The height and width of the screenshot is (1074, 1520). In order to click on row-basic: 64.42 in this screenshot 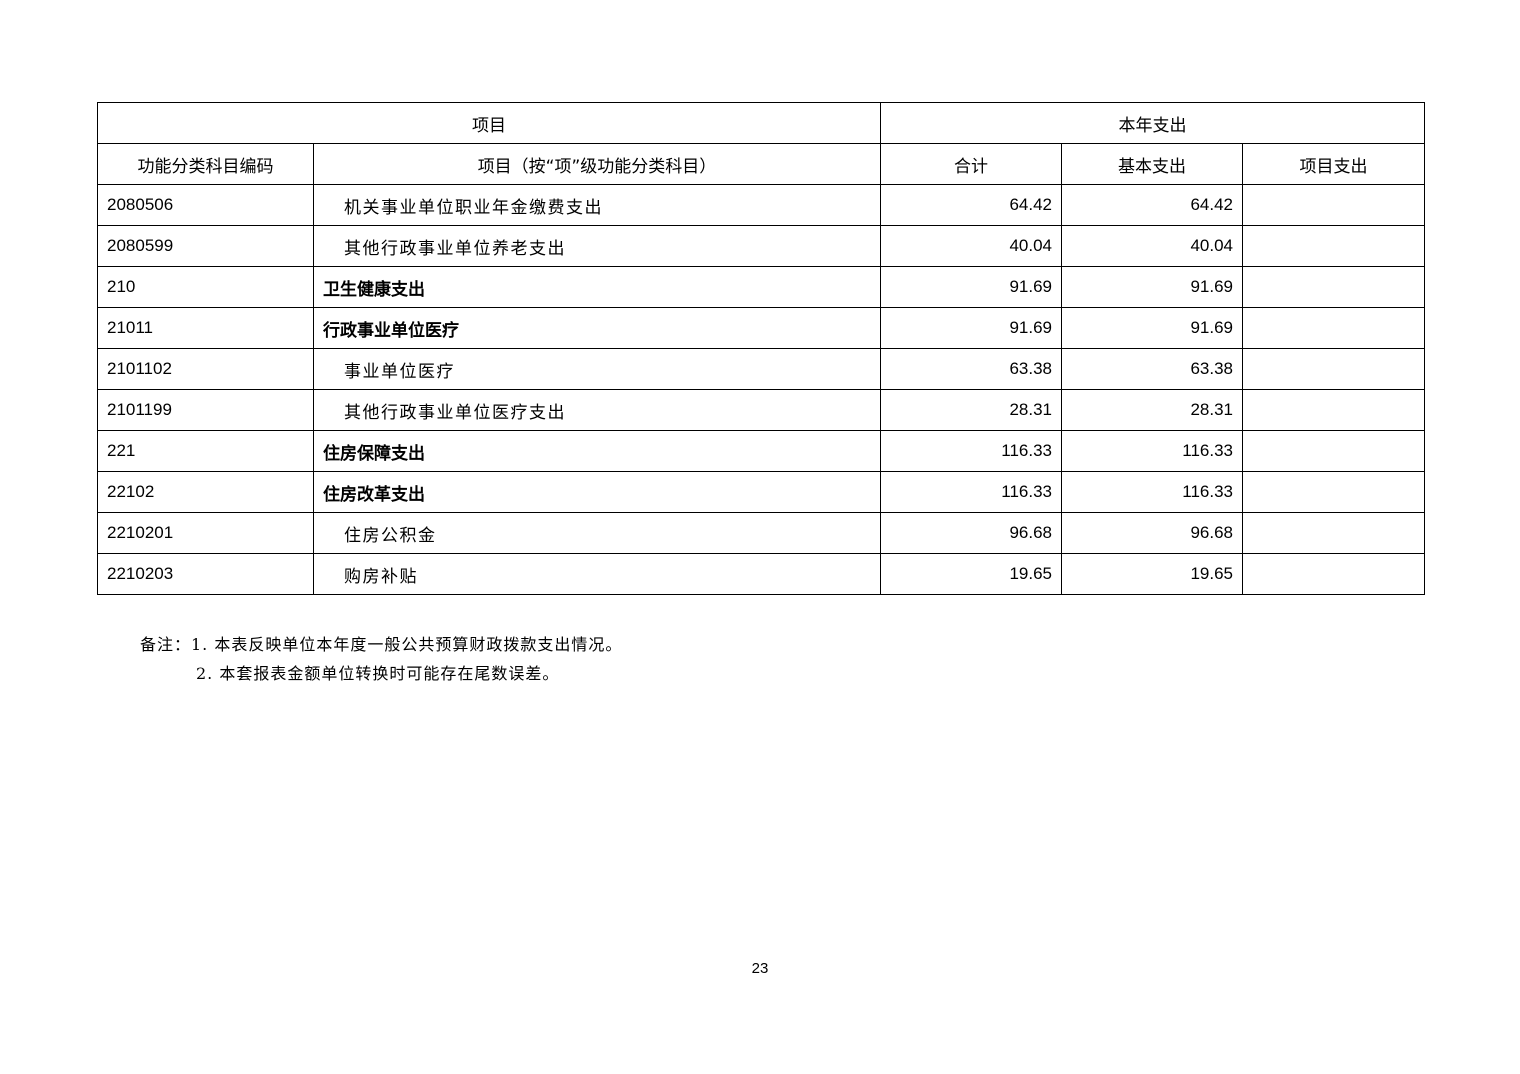, I will do `click(1152, 205)`.